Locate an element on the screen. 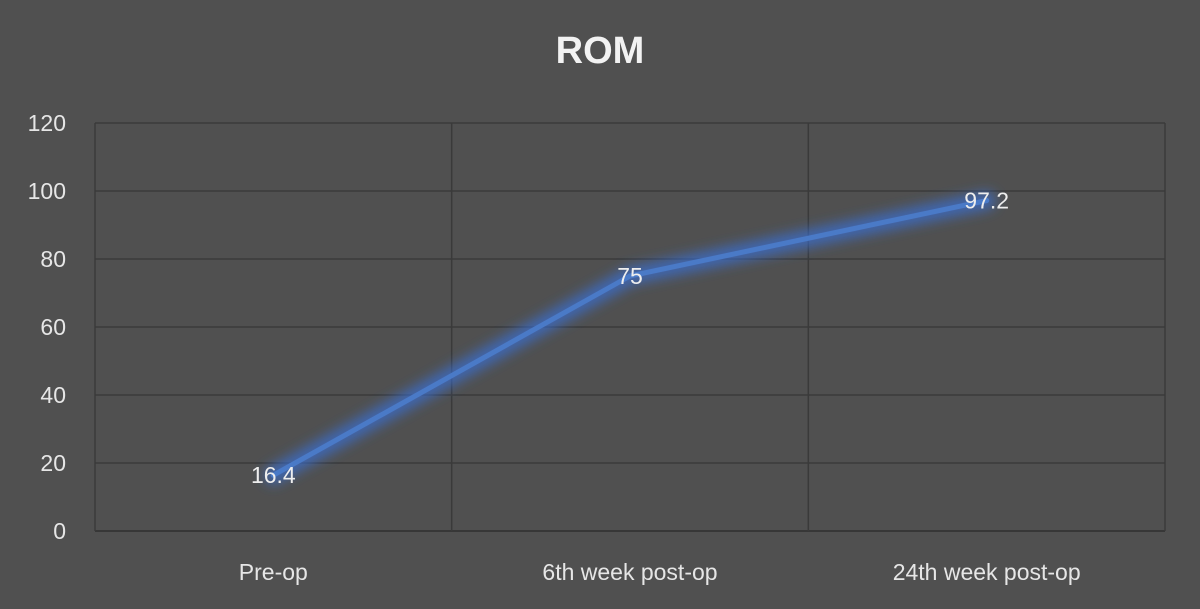 This screenshot has height=609, width=1200. x-tick-label: 24th week post-op is located at coordinates (987, 572).